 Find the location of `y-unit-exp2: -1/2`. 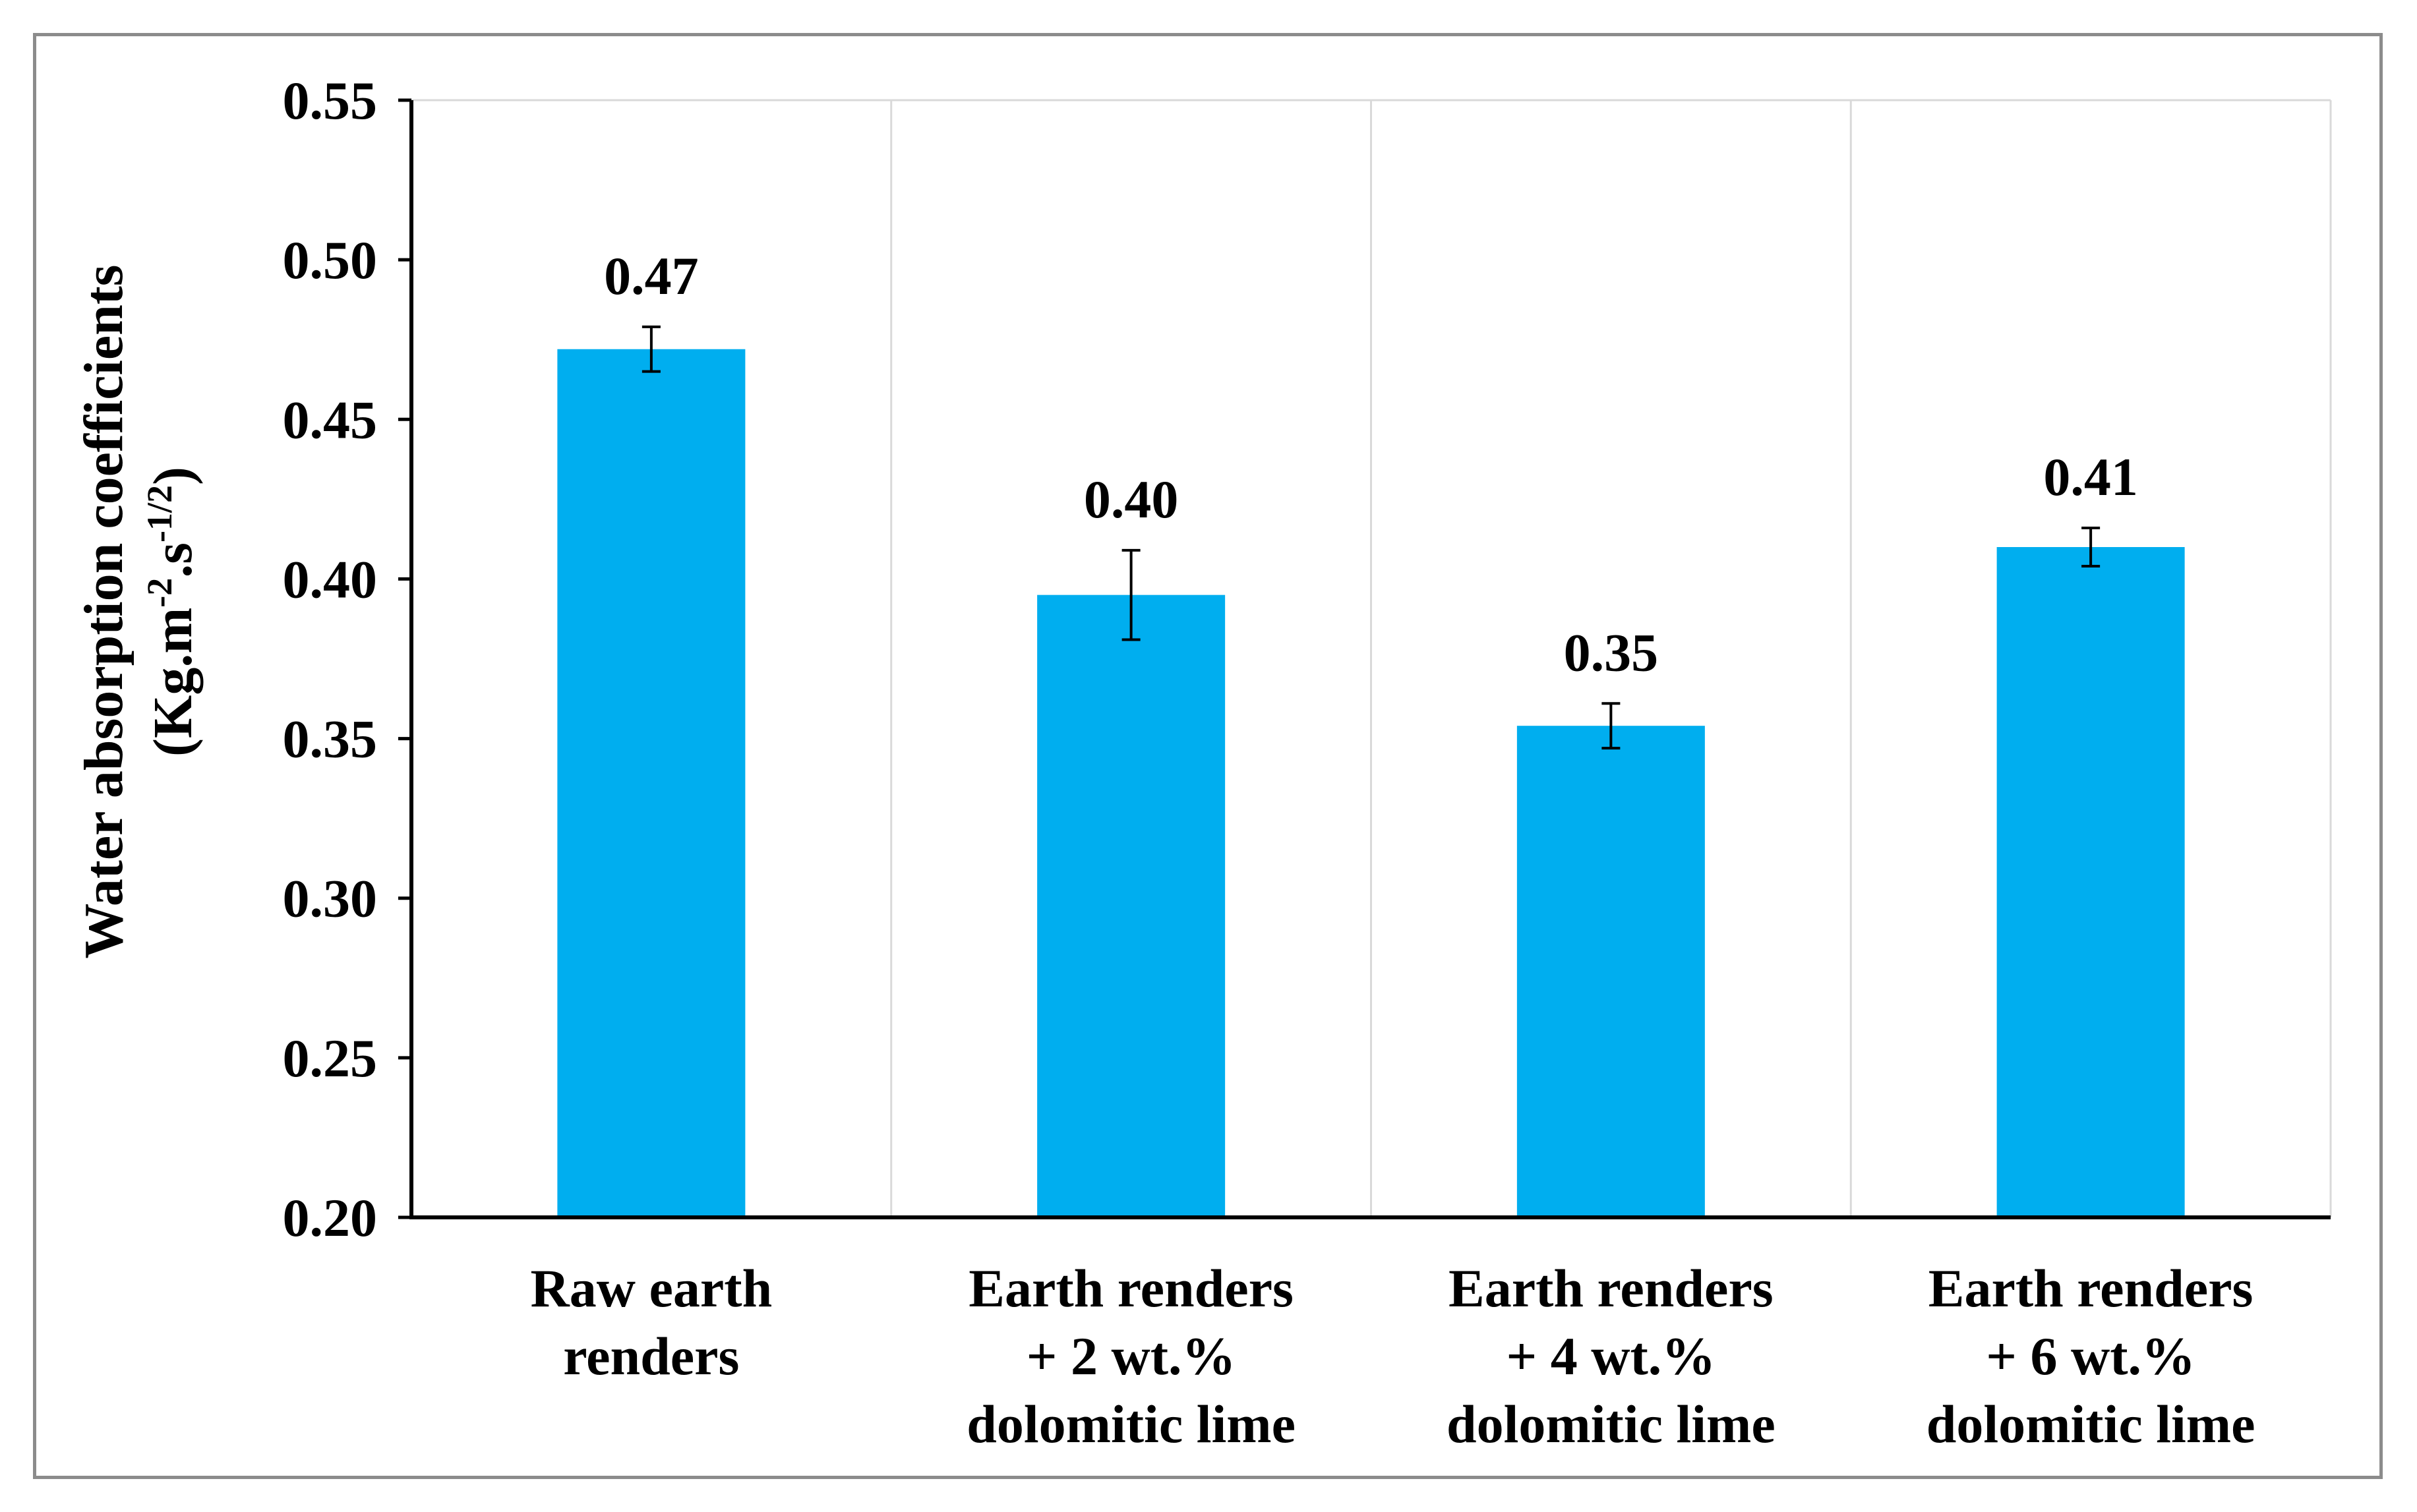

y-unit-exp2: -1/2 is located at coordinates (160, 513).